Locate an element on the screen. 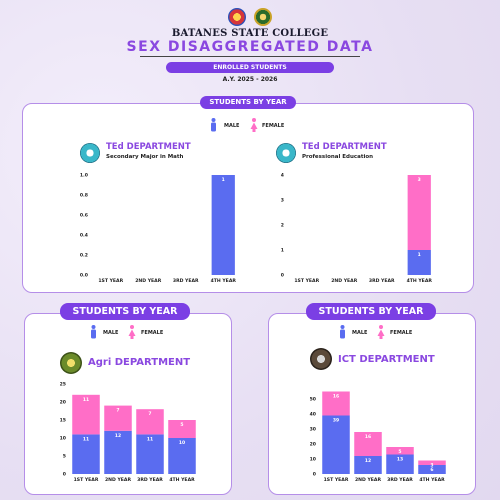 This screenshot has width=500, height=500. y-tick-label: 15 is located at coordinates (63, 421).